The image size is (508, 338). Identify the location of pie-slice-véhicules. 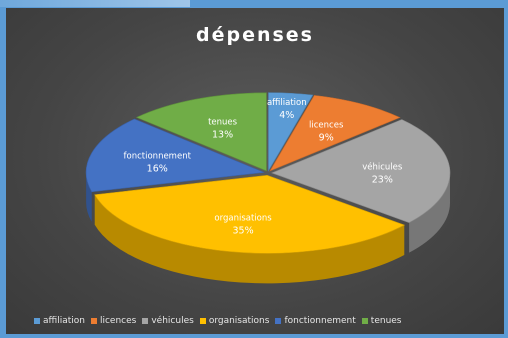
(361, 171).